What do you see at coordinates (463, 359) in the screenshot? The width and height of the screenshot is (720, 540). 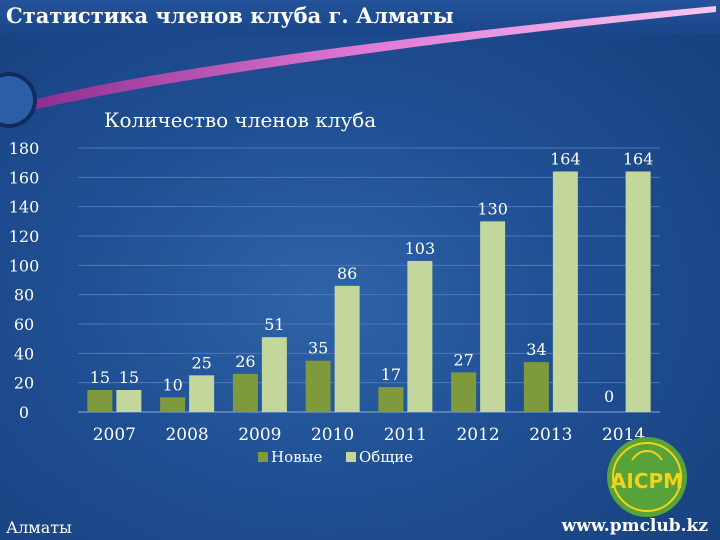 I see `data-label-new-2012: 27` at bounding box center [463, 359].